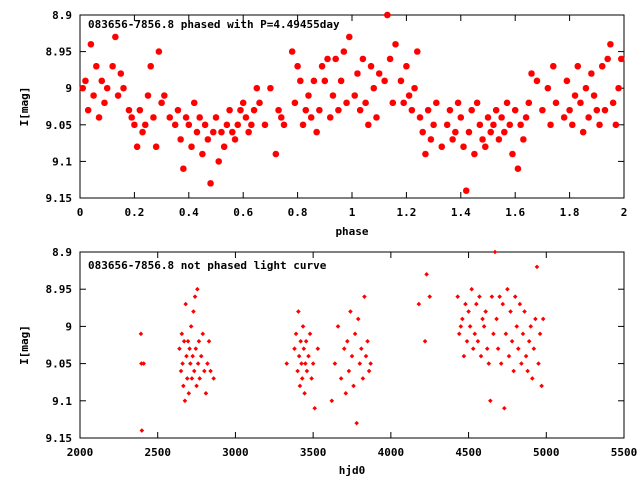 This screenshot has height=480, width=640. Describe the element at coordinates (461, 212) in the screenshot. I see `panel1-x-tick-label: 1.4` at that location.